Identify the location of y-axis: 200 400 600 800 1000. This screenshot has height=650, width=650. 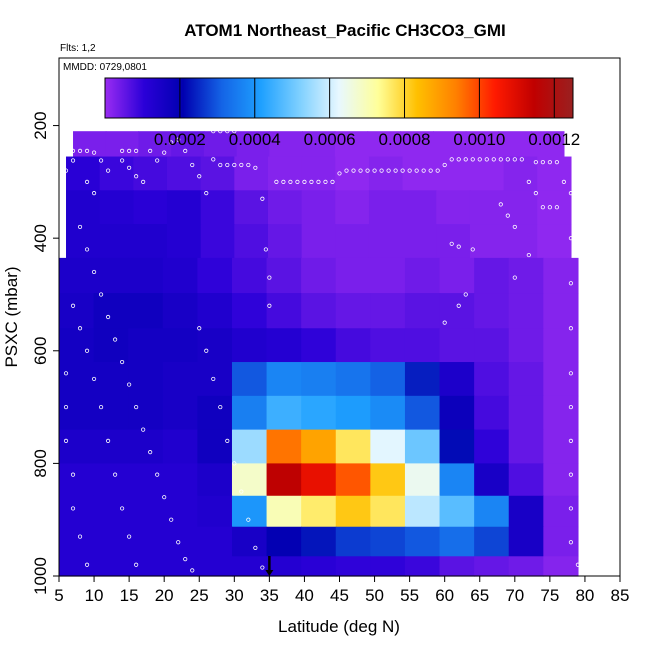
(45, 353).